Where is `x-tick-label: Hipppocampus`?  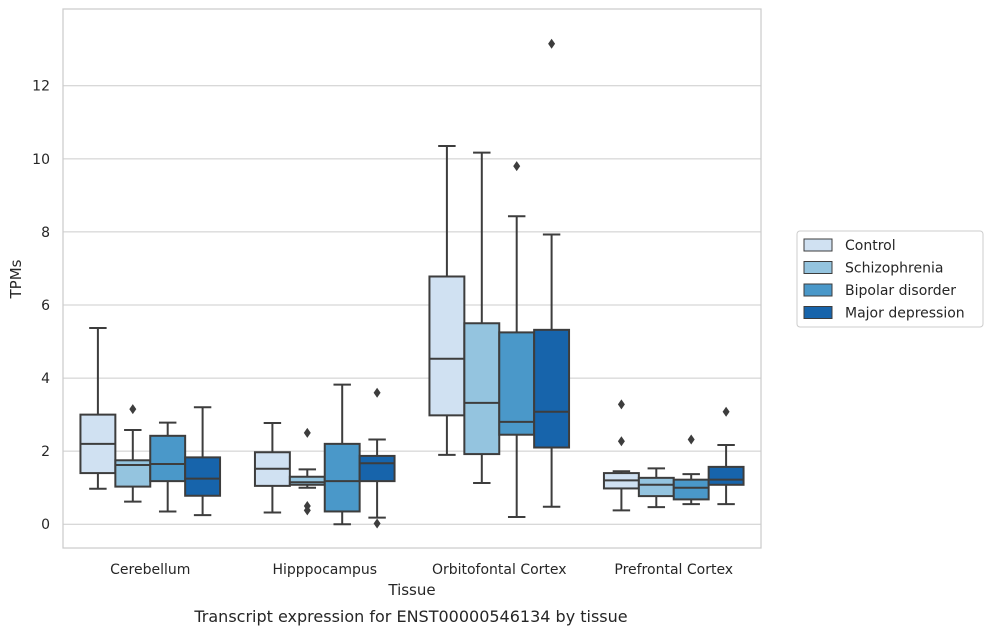
x-tick-label: Hipppocampus is located at coordinates (324, 570).